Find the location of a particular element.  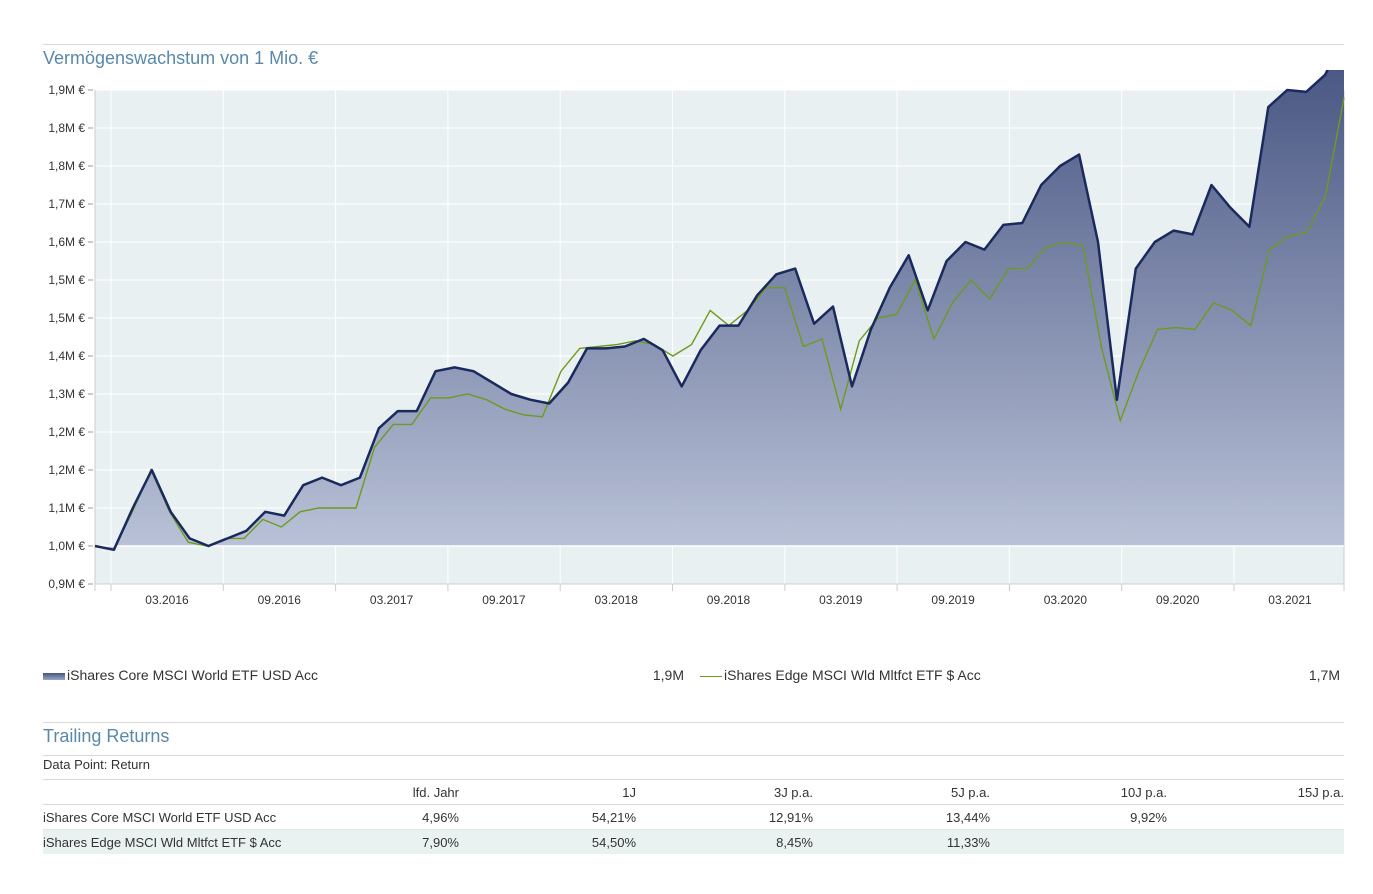

y-tick-label: 1,6M € is located at coordinates (66, 242).